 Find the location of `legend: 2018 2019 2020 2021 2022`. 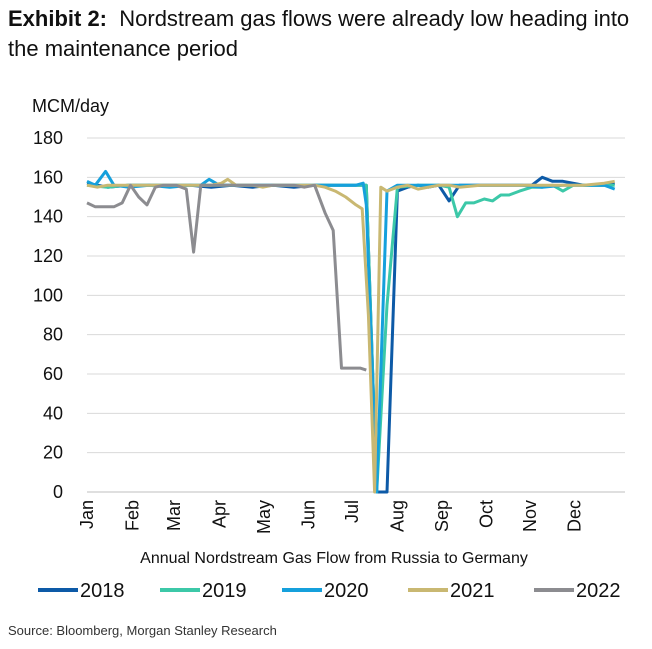

legend: 2018 2019 2020 2021 2022 is located at coordinates (329, 591).